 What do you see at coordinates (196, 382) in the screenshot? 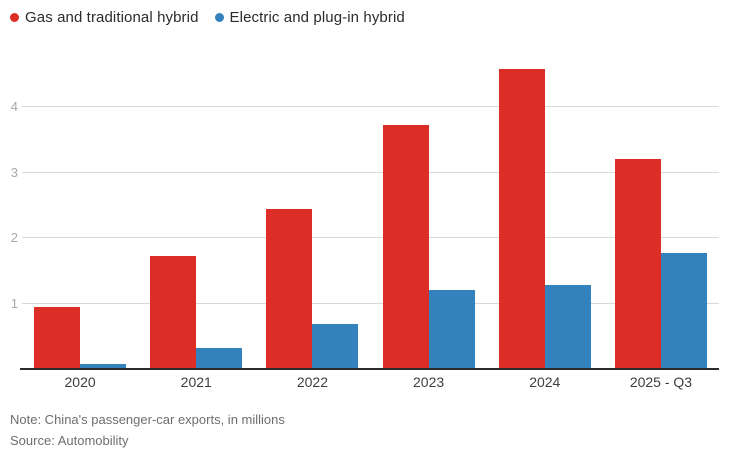
I see `x-axis-label-2021: 2021` at bounding box center [196, 382].